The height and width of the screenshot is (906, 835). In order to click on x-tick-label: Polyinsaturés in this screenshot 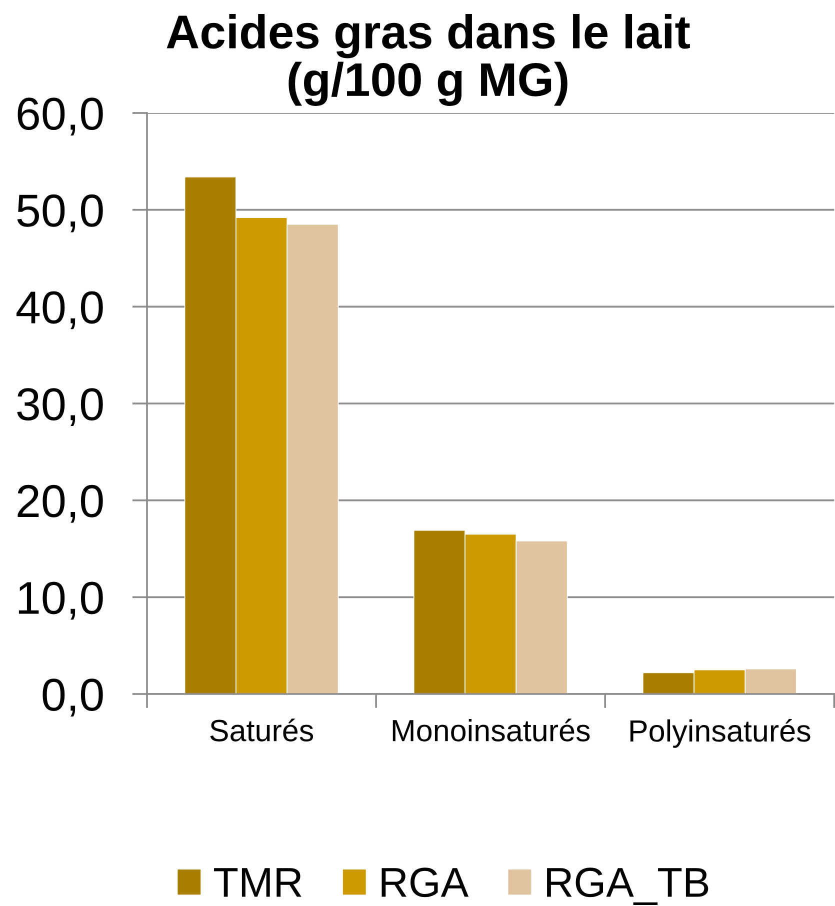, I will do `click(720, 733)`.